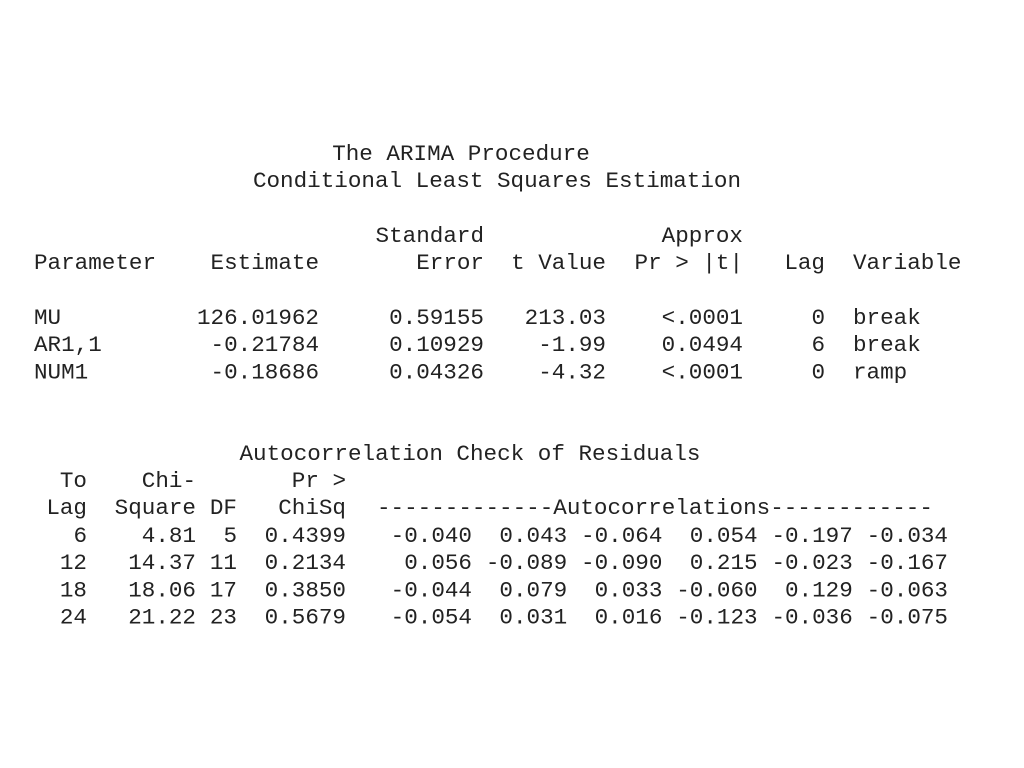  What do you see at coordinates (558, 263) in the screenshot?
I see `column-header: t Value` at bounding box center [558, 263].